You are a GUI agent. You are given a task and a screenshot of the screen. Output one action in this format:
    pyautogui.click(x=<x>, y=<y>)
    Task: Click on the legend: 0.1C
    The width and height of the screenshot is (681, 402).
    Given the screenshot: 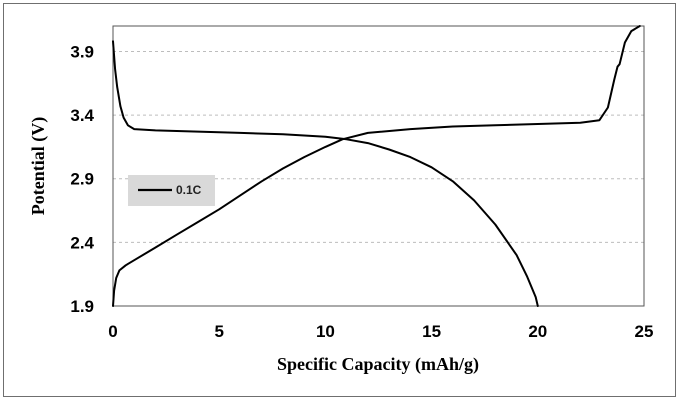 What is the action you would take?
    pyautogui.click(x=171, y=190)
    